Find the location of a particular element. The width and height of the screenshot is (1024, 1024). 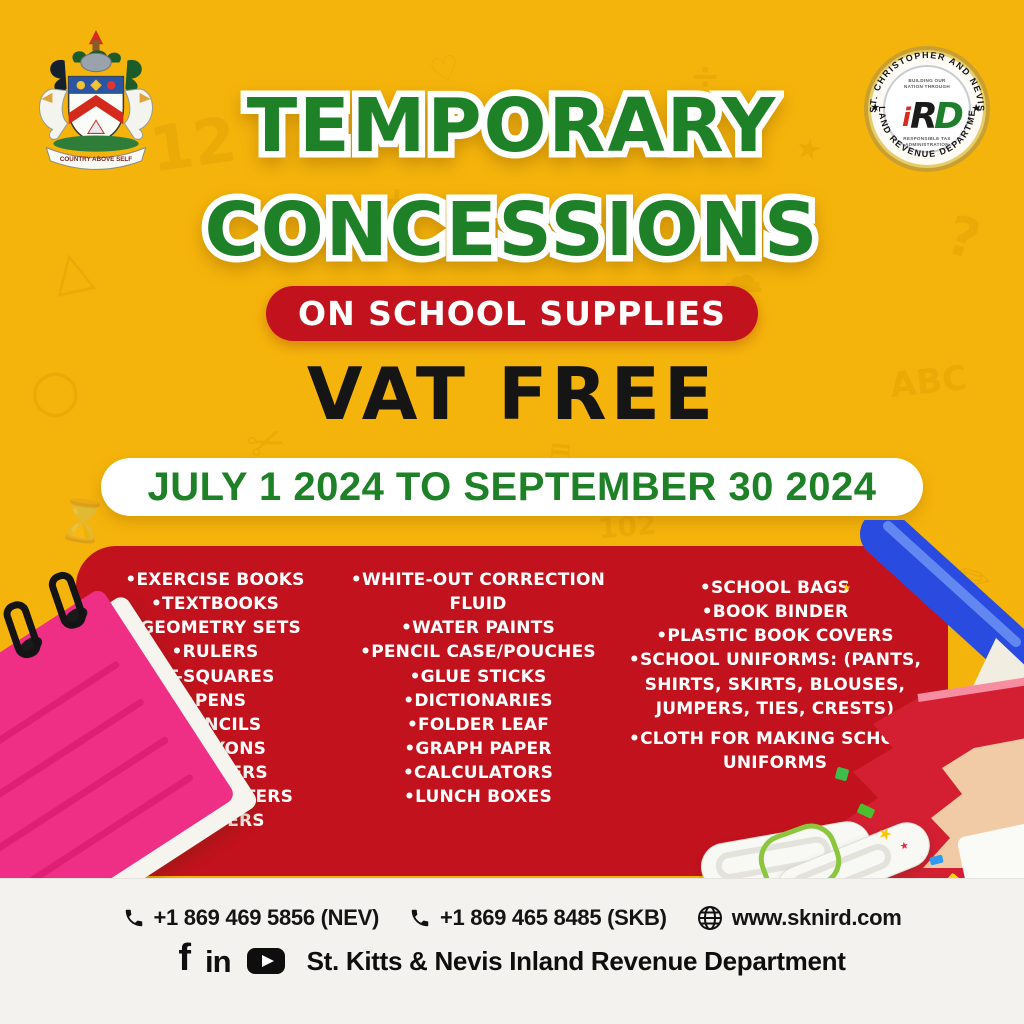

list-item: •RULERS is located at coordinates (215, 652).